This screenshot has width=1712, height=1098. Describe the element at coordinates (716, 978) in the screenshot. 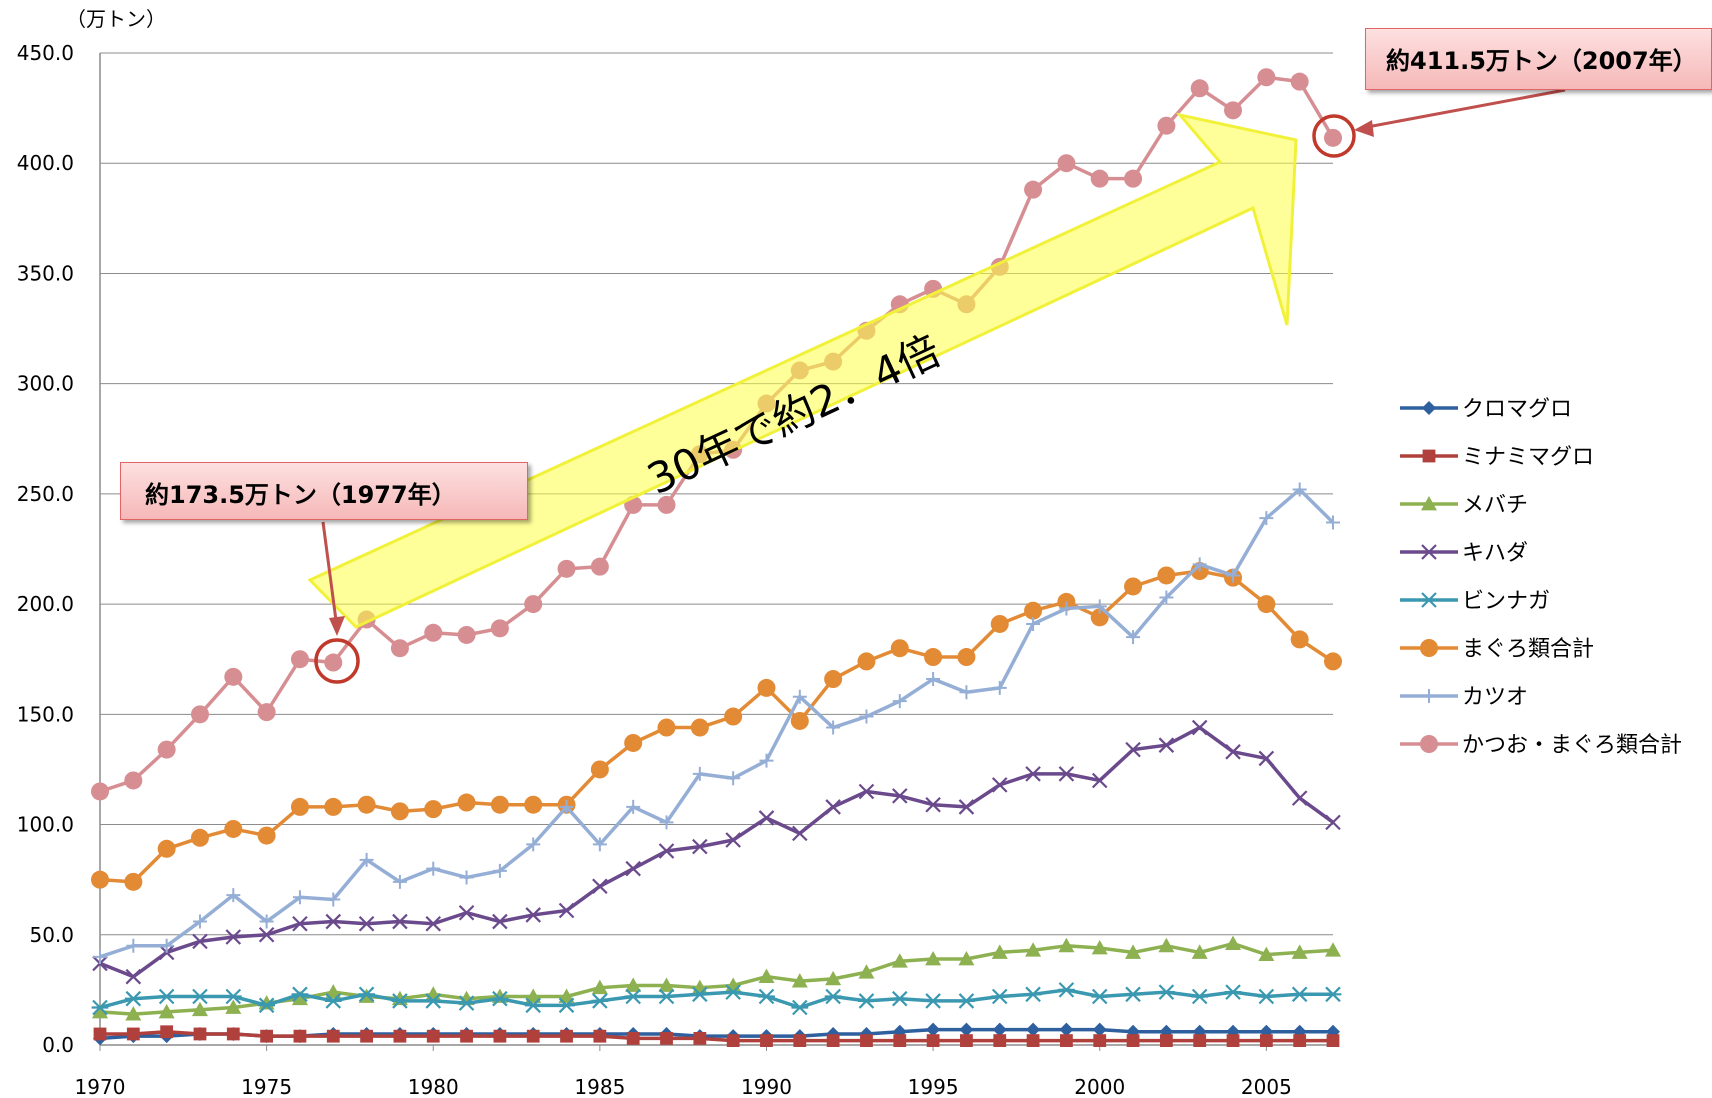

I see `series-line` at that location.